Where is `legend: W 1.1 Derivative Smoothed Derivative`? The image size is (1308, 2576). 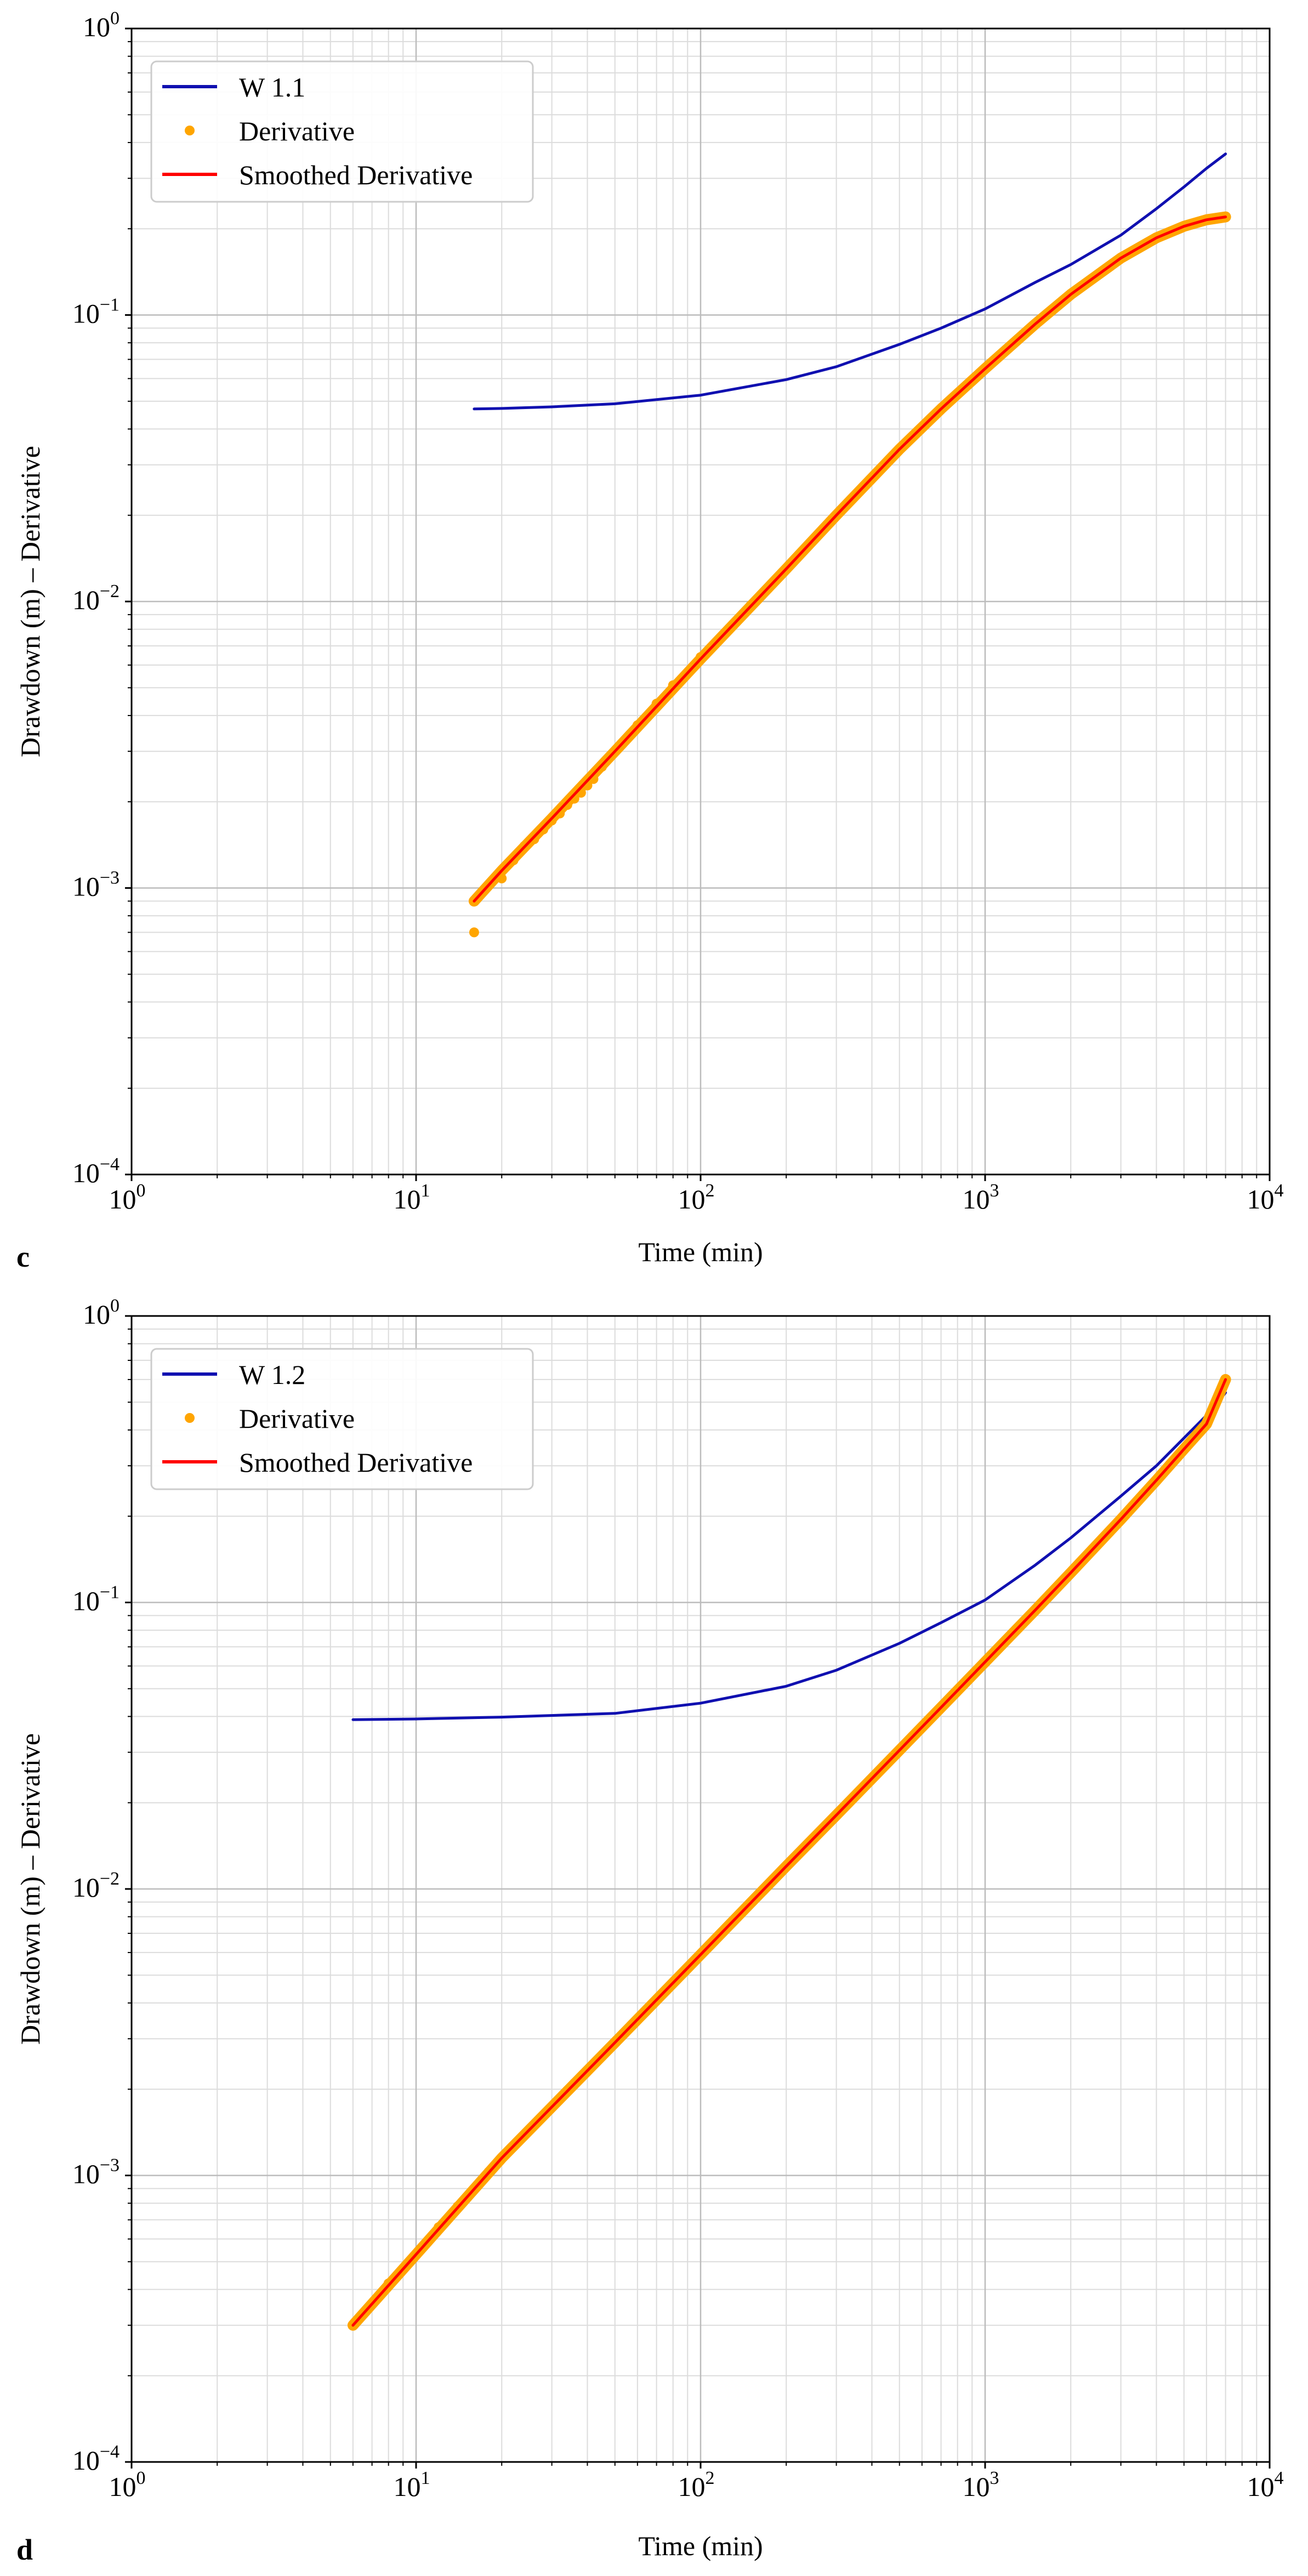 legend: W 1.1 Derivative Smoothed Derivative is located at coordinates (342, 131).